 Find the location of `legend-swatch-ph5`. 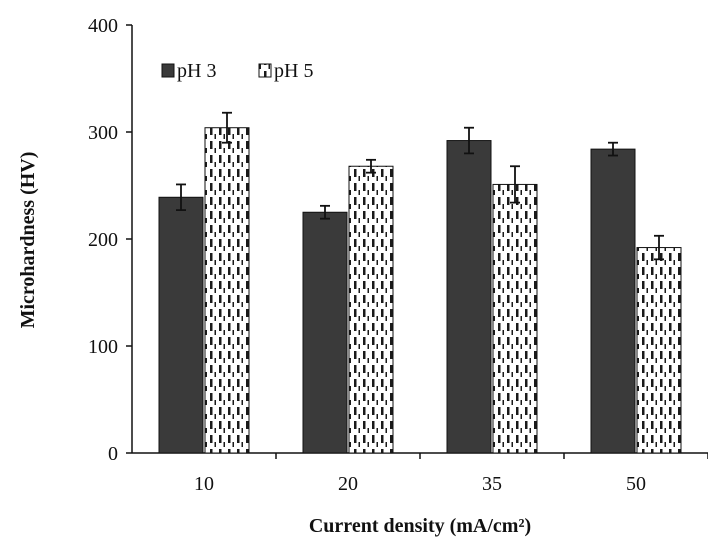

legend-swatch-ph5 is located at coordinates (265, 70).